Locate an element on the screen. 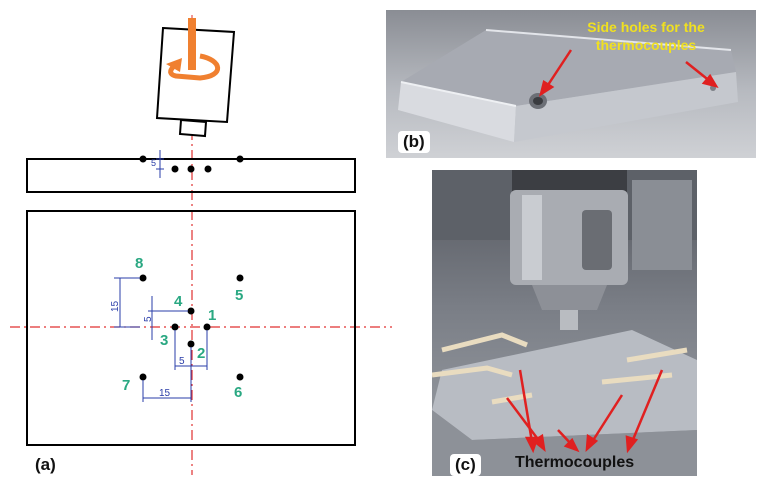 This screenshot has height=479, width=757. dim-label-v5: 5 is located at coordinates (148, 319).